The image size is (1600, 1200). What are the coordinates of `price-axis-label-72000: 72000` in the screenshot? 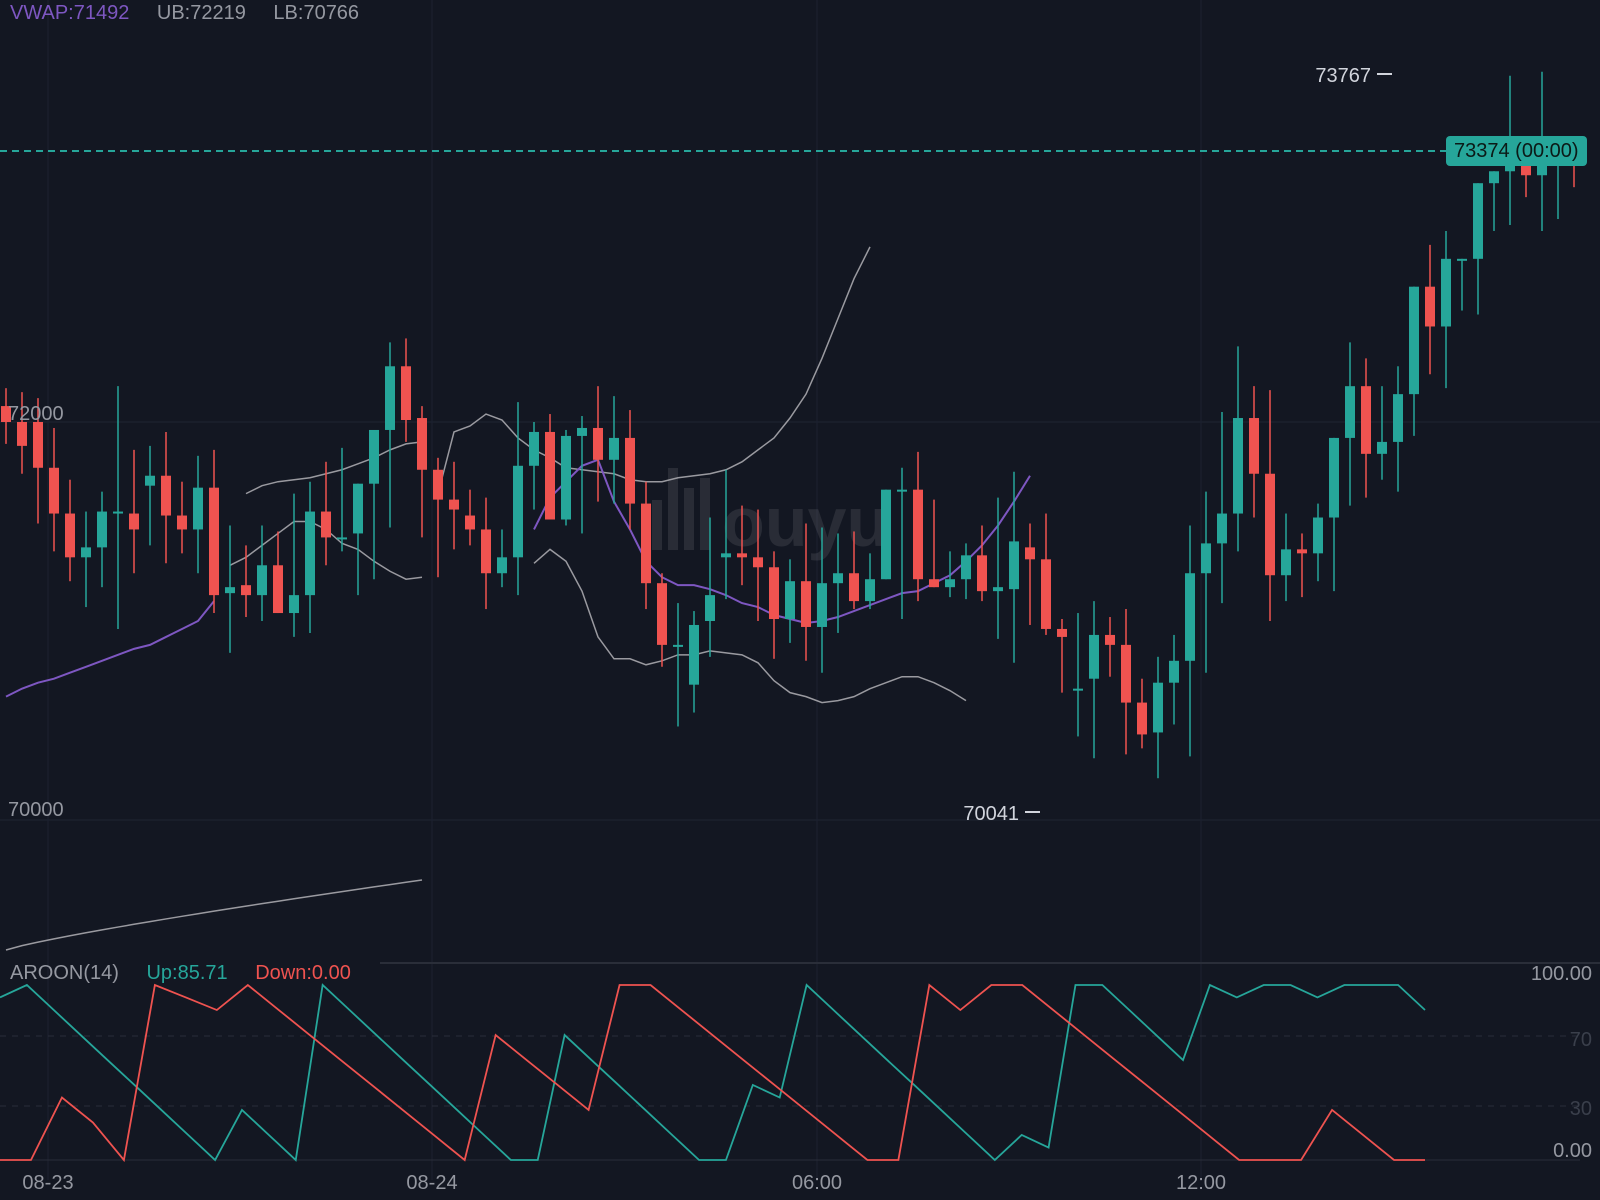 It's located at (36, 414).